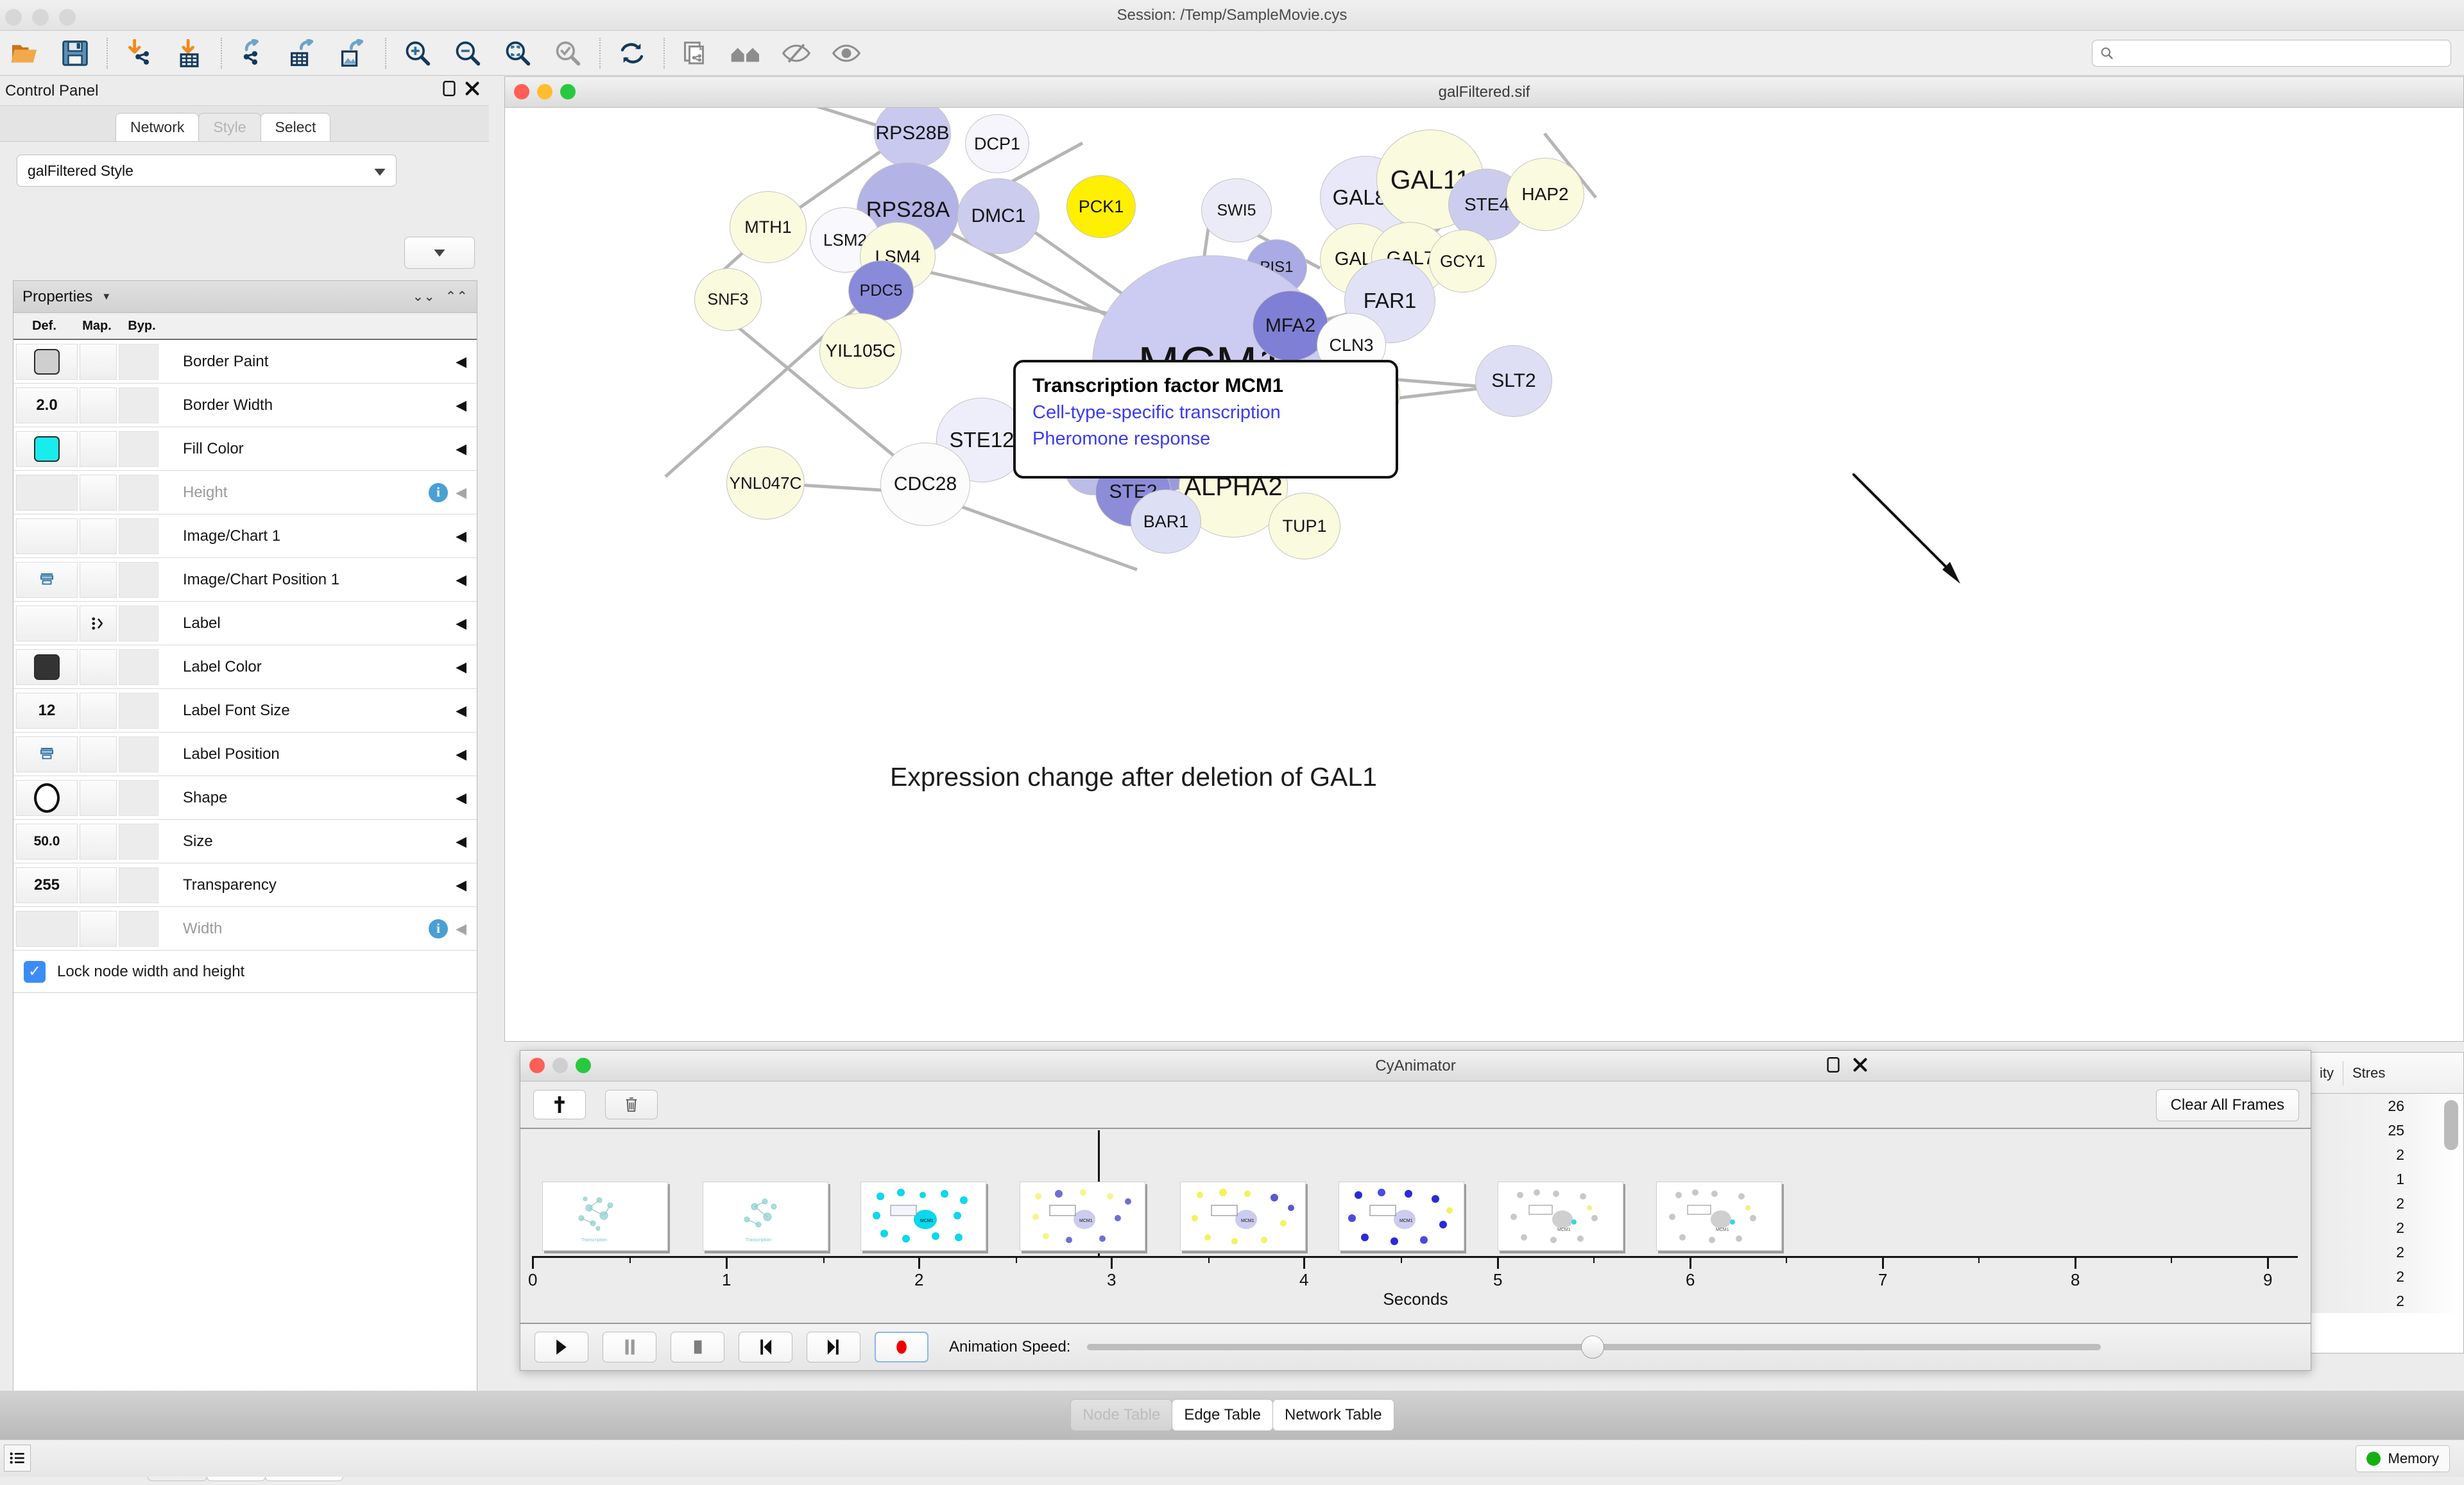 The image size is (2464, 1485). What do you see at coordinates (696, 53) in the screenshot?
I see `new-network-icon` at bounding box center [696, 53].